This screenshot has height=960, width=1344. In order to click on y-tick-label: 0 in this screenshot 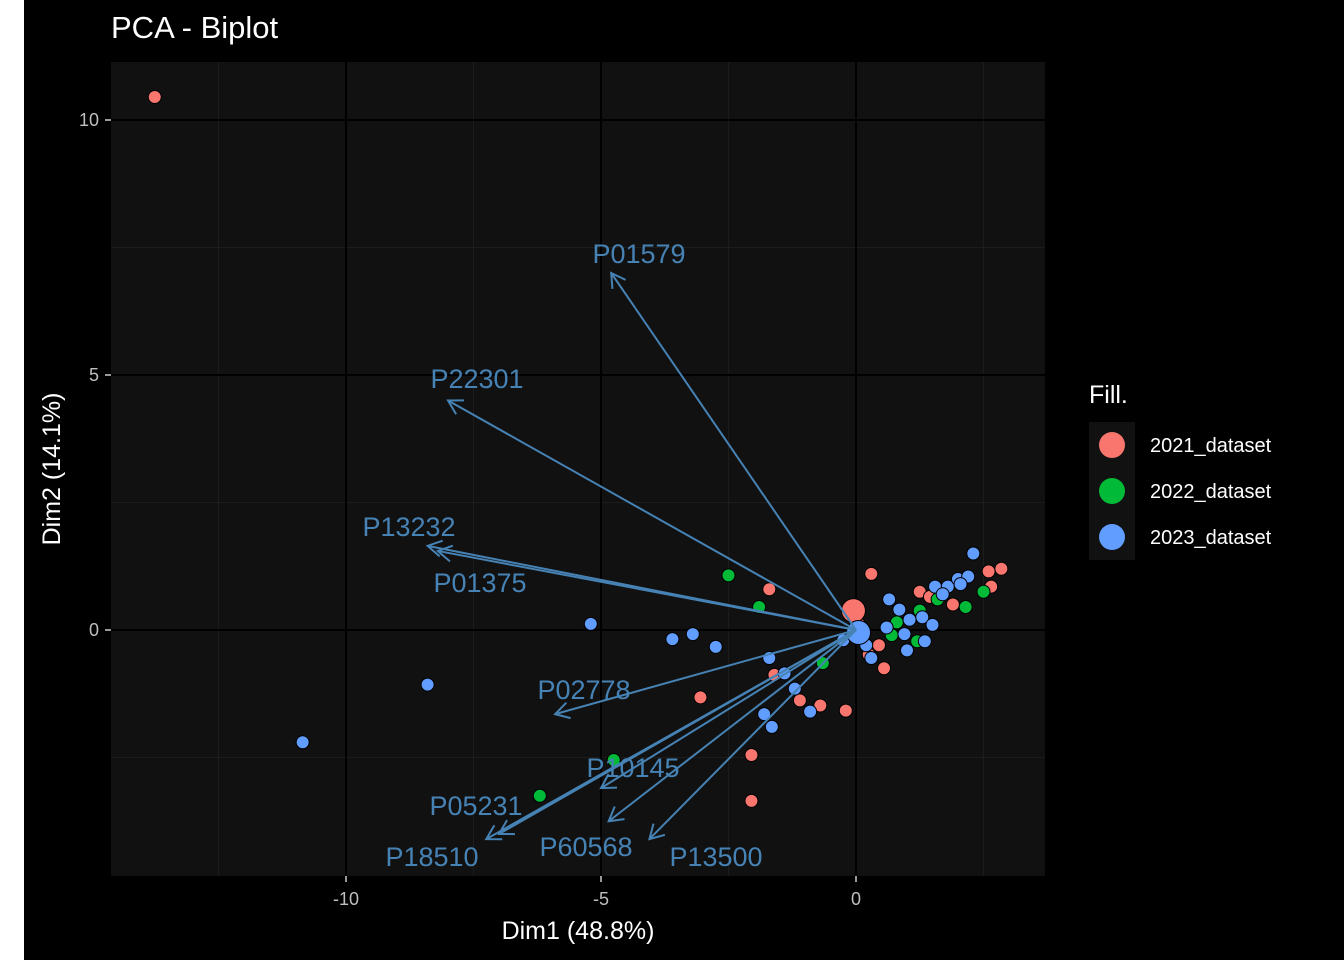, I will do `click(94, 630)`.